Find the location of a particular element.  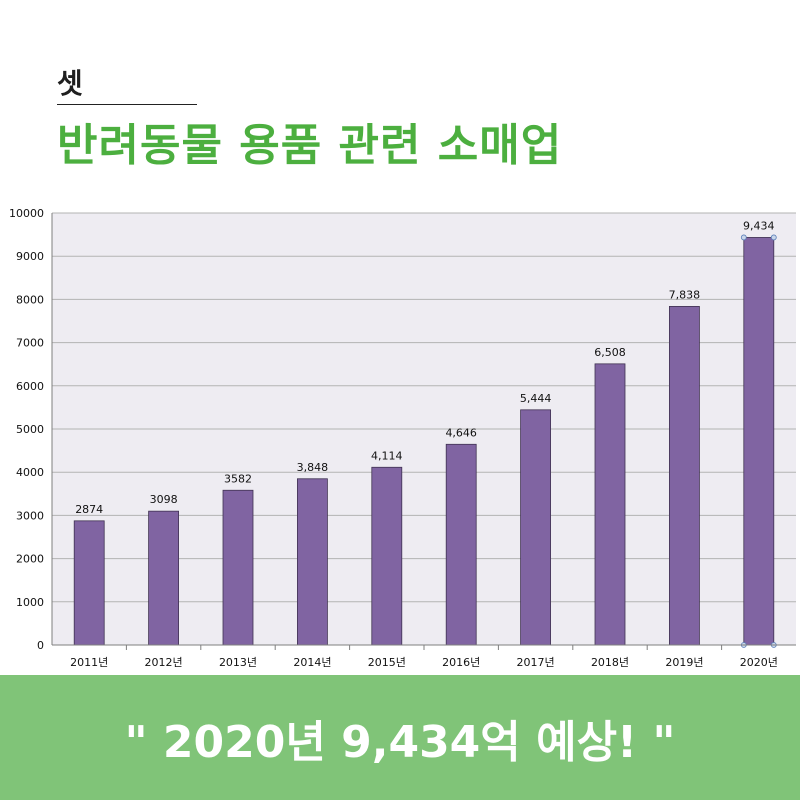

y-tick-label: 10000 is located at coordinates (26, 213).